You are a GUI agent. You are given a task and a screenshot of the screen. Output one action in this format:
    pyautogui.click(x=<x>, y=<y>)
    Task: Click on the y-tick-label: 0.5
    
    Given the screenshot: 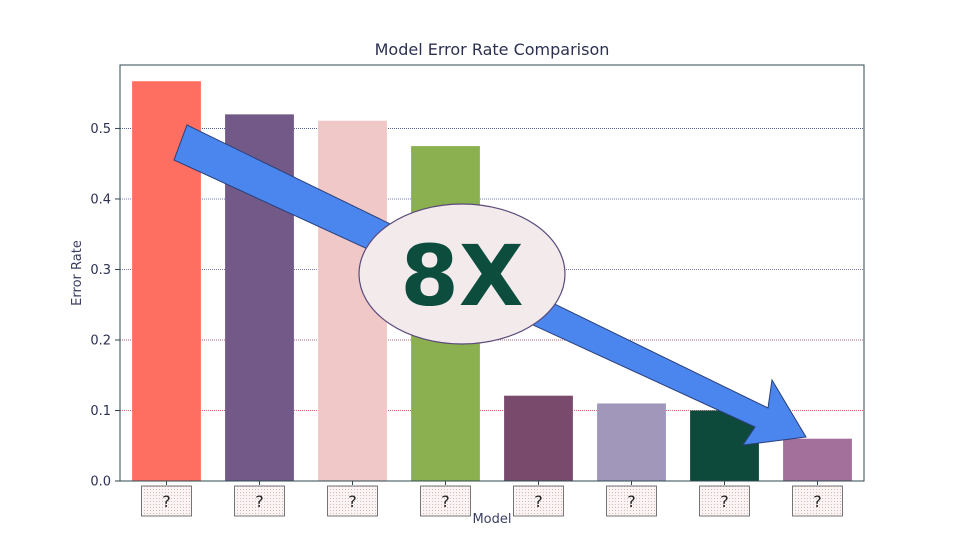 What is the action you would take?
    pyautogui.click(x=100, y=129)
    